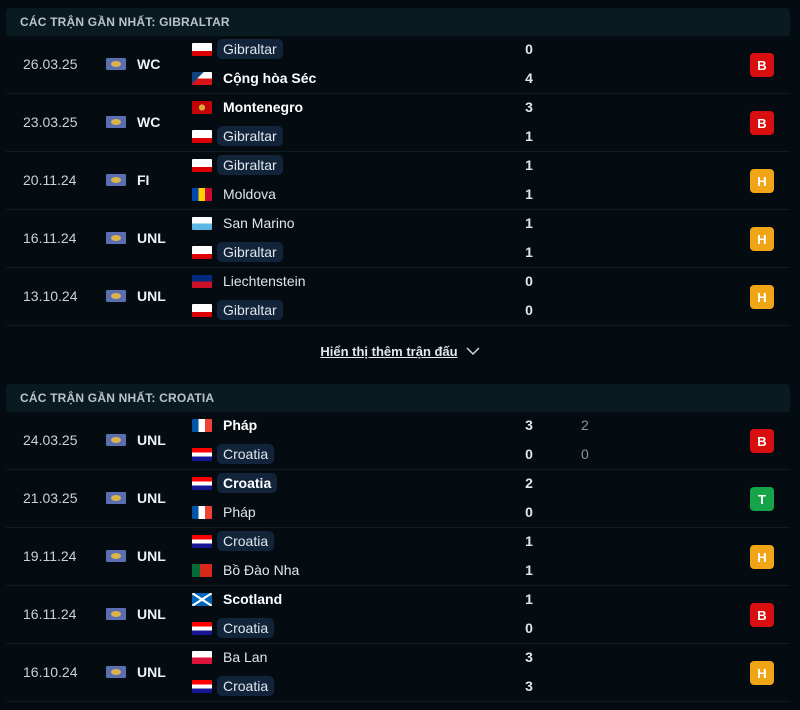 This screenshot has height=710, width=800. I want to click on home-team: Pháp, so click(227, 425).